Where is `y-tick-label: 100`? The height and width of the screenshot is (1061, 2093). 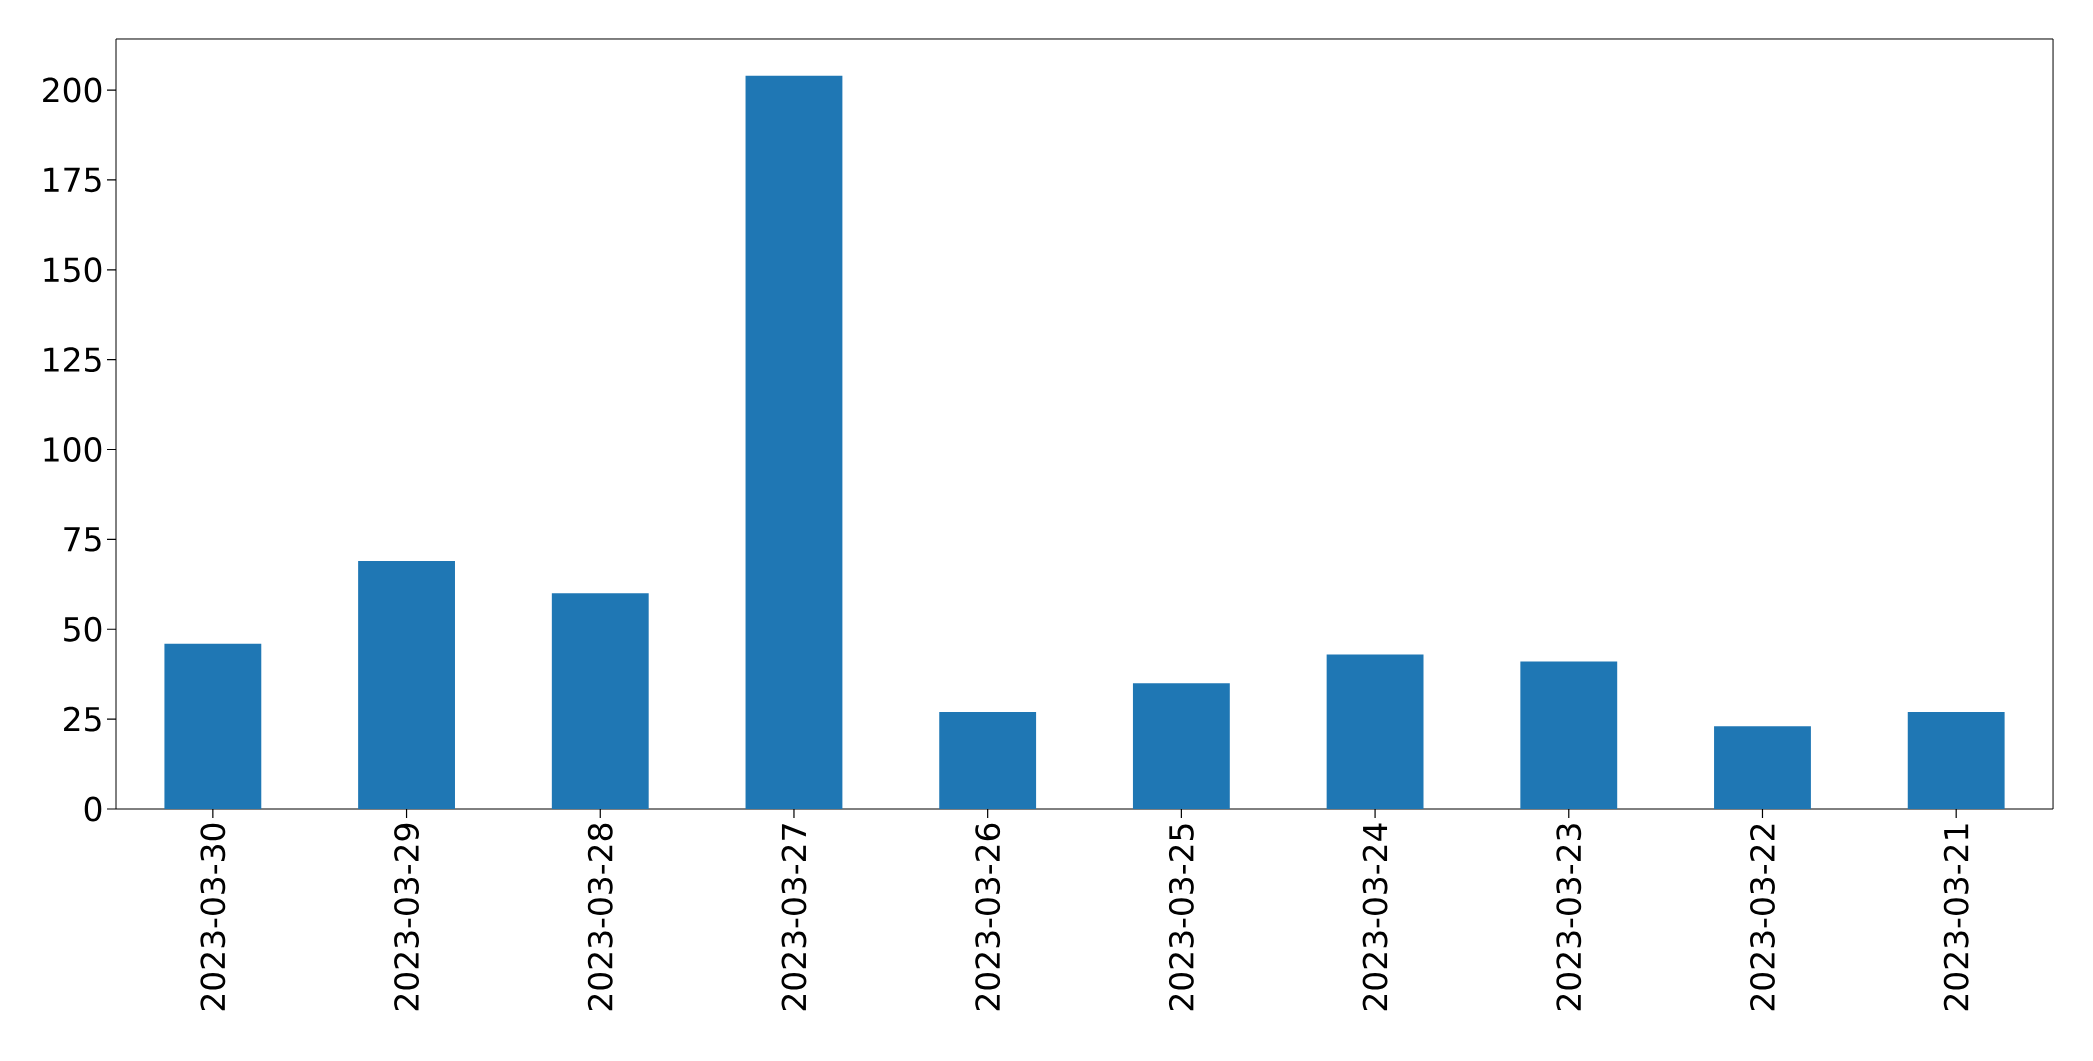
y-tick-label: 100 is located at coordinates (73, 449).